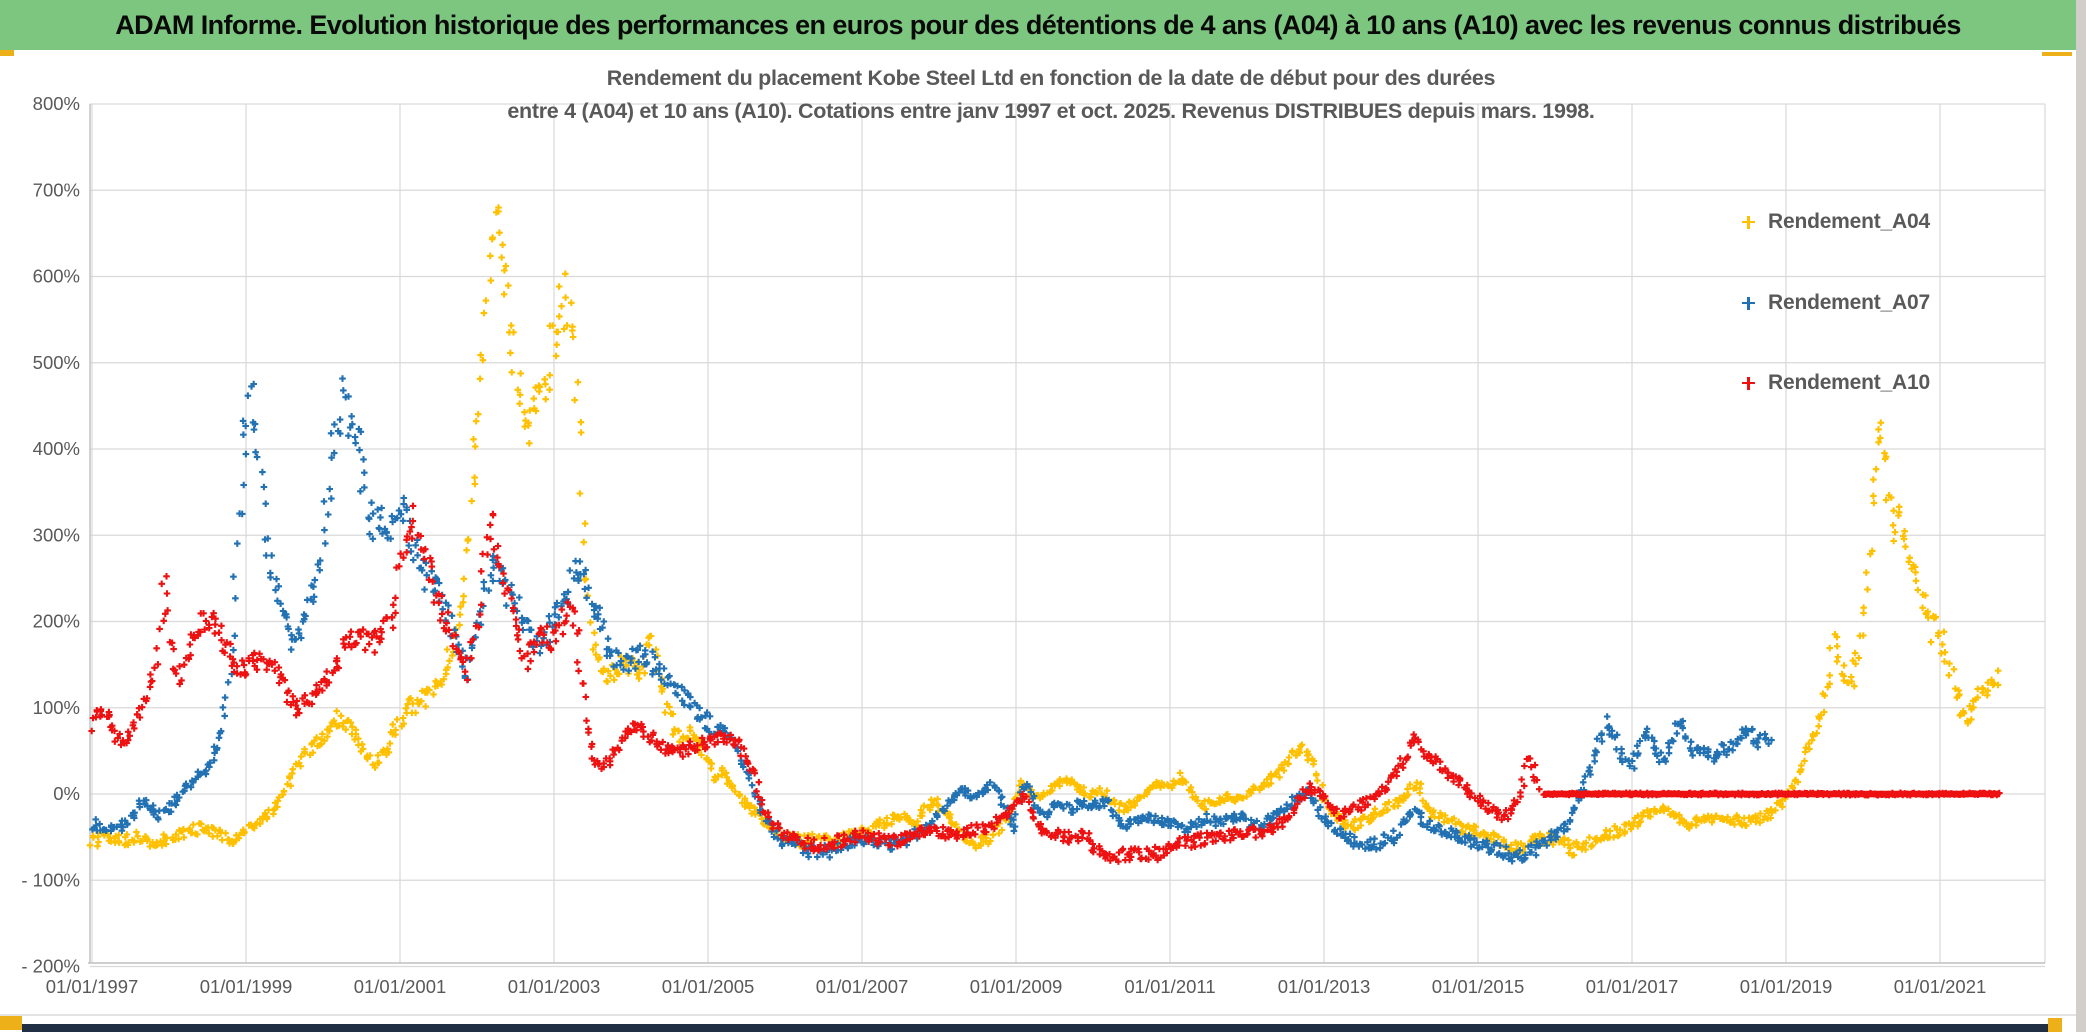 This screenshot has width=2086, height=1032. Describe the element at coordinates (1324, 986) in the screenshot. I see `svg-text: 01/01/2013` at that location.